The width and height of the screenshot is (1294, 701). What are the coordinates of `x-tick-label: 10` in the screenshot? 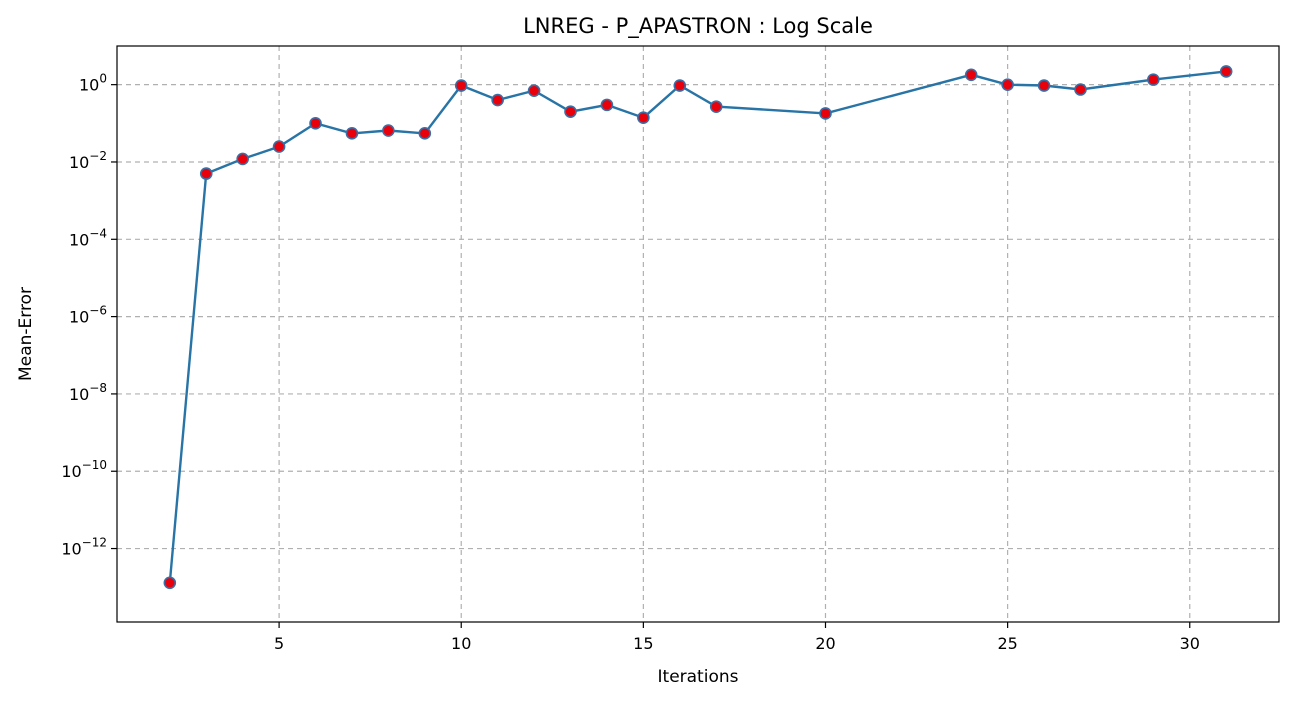 It's located at (461, 643).